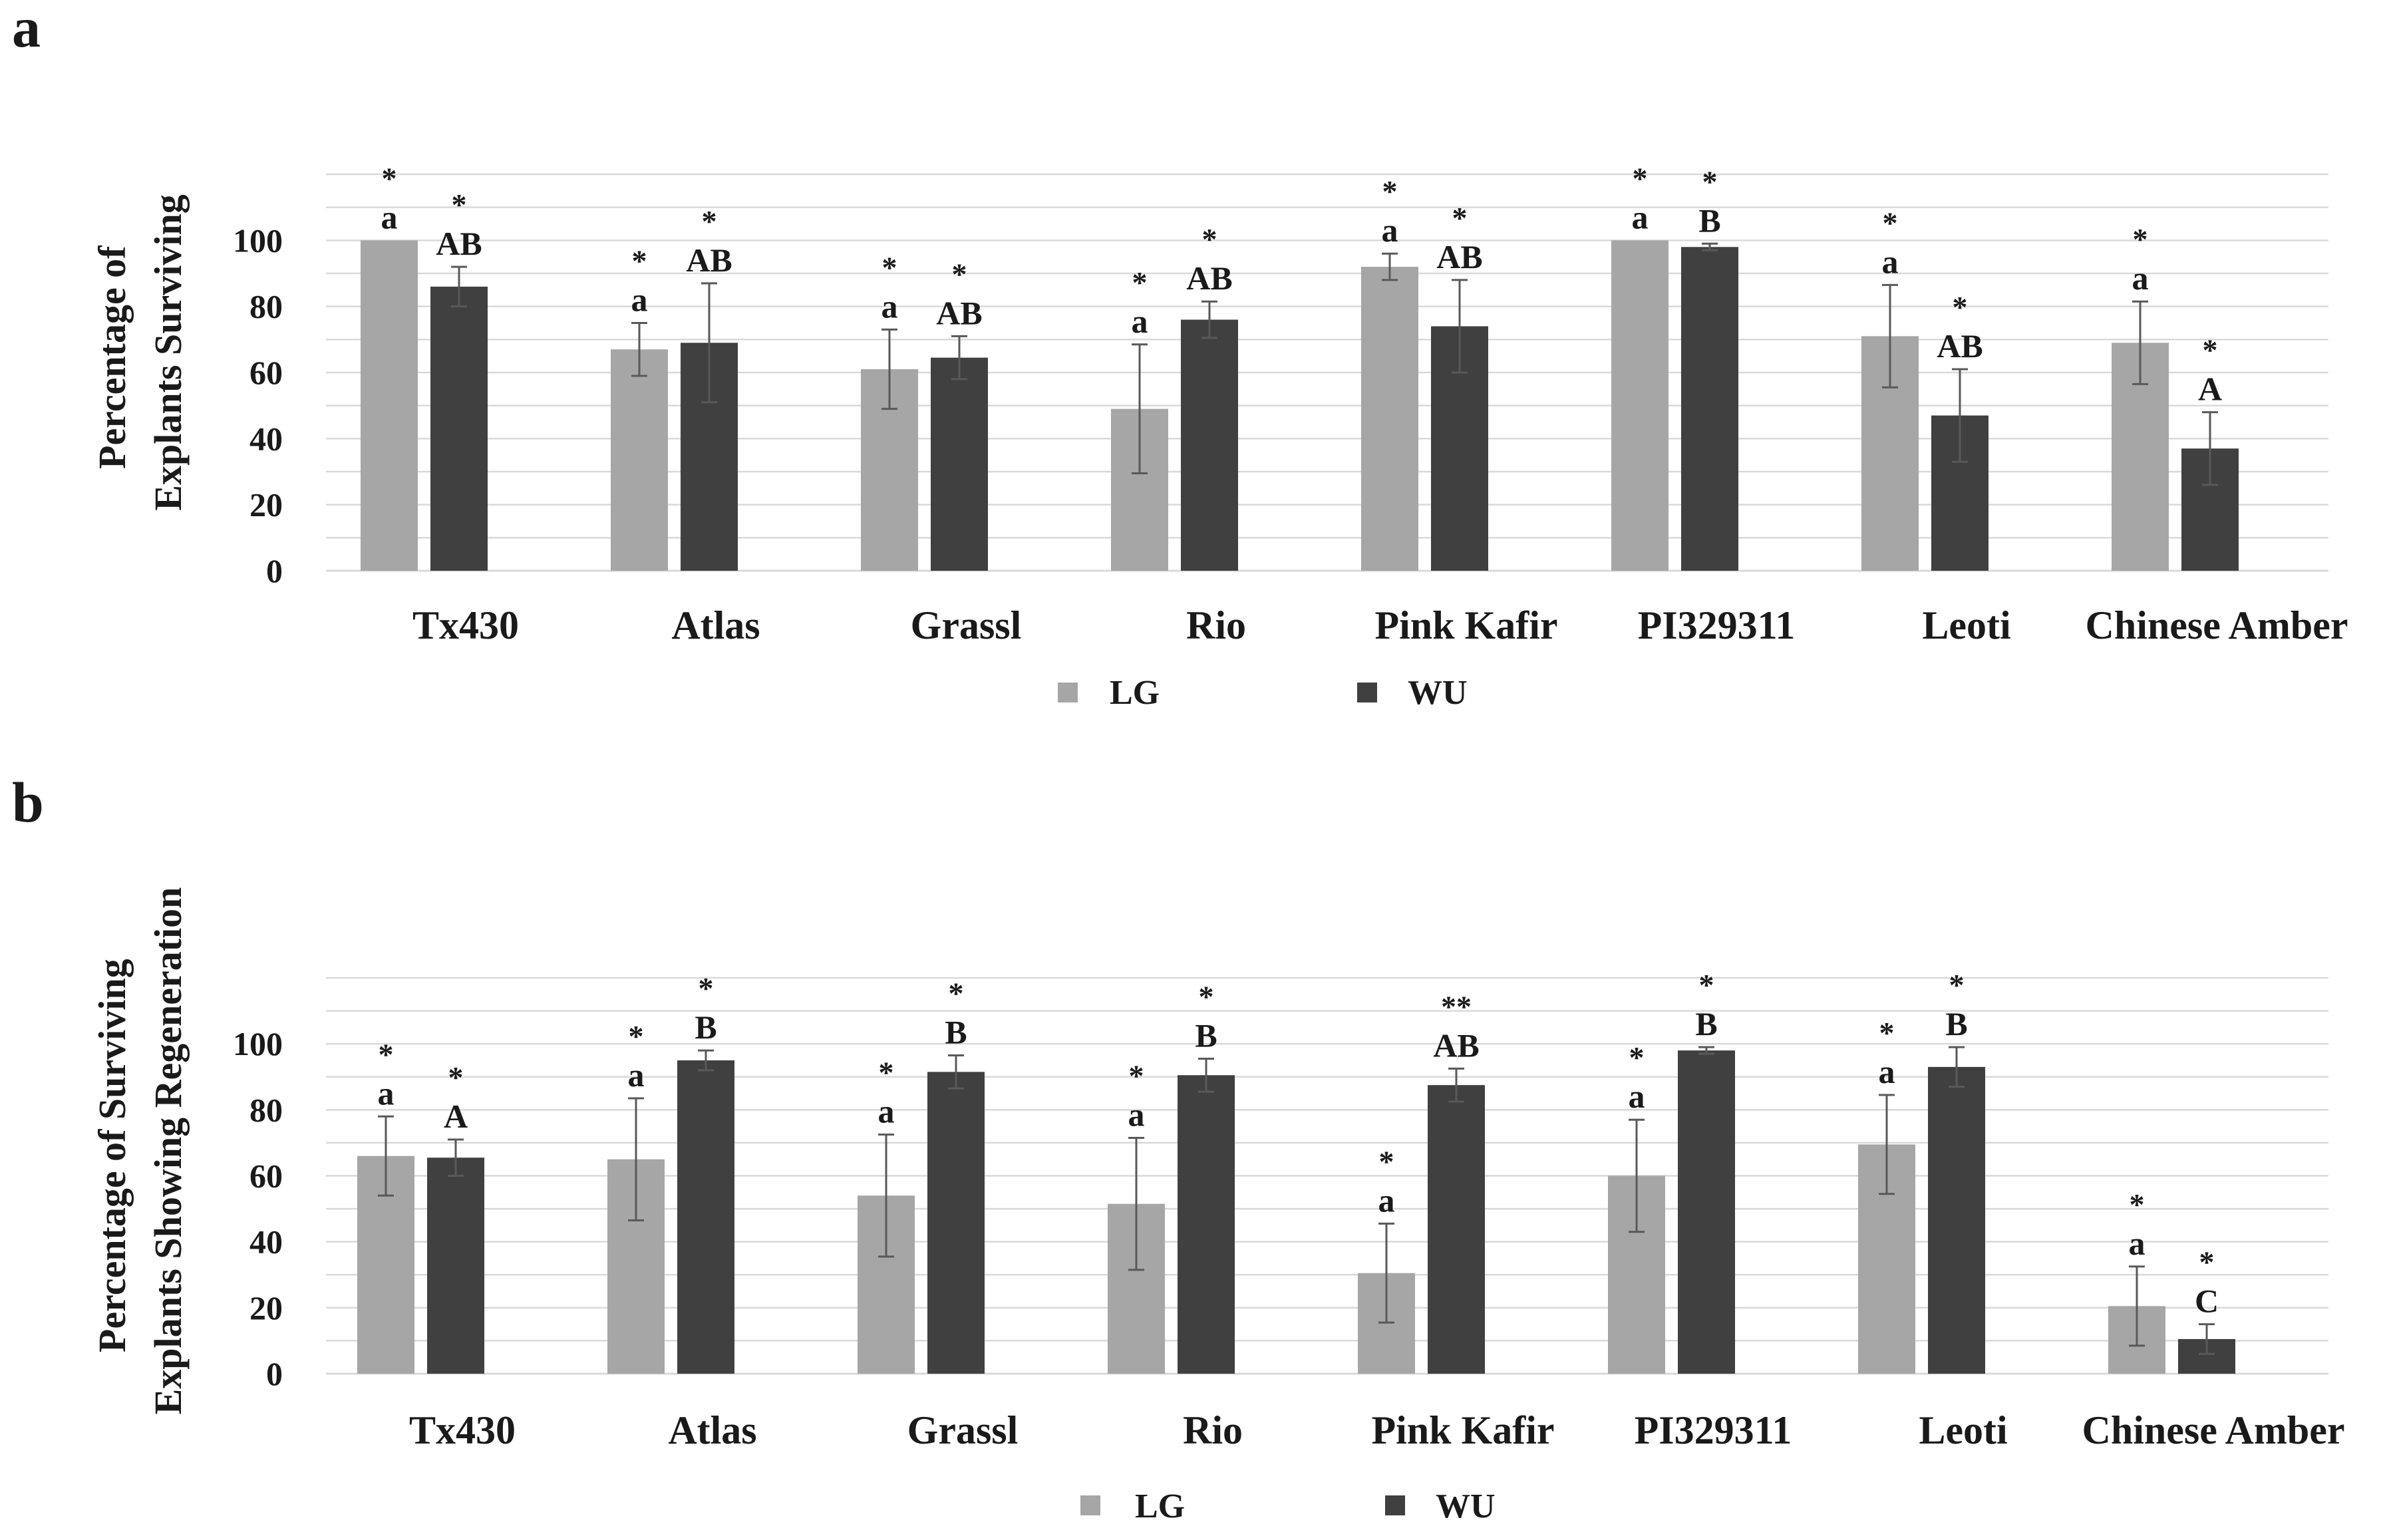  I want to click on legend-label-wu: WU, so click(1438, 693).